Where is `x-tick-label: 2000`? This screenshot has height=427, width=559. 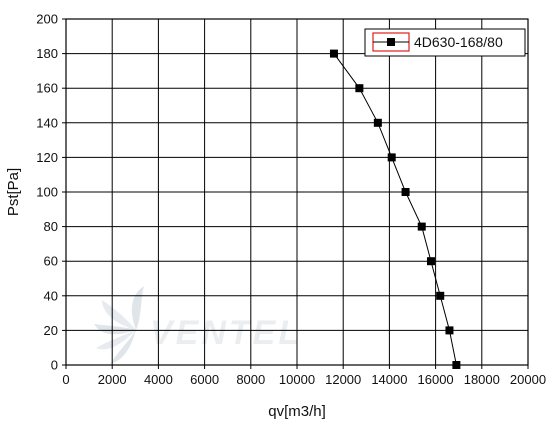
x-tick-label: 2000 is located at coordinates (112, 379).